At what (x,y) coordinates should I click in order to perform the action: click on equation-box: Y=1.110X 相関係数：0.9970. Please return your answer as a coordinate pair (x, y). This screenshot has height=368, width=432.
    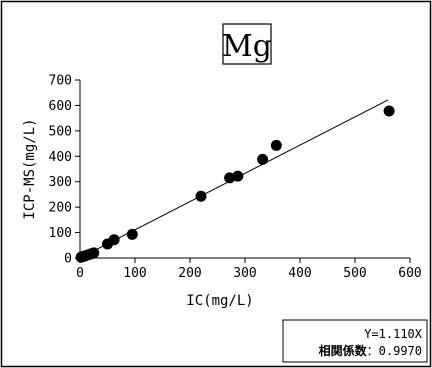
    Looking at the image, I should click on (355, 341).